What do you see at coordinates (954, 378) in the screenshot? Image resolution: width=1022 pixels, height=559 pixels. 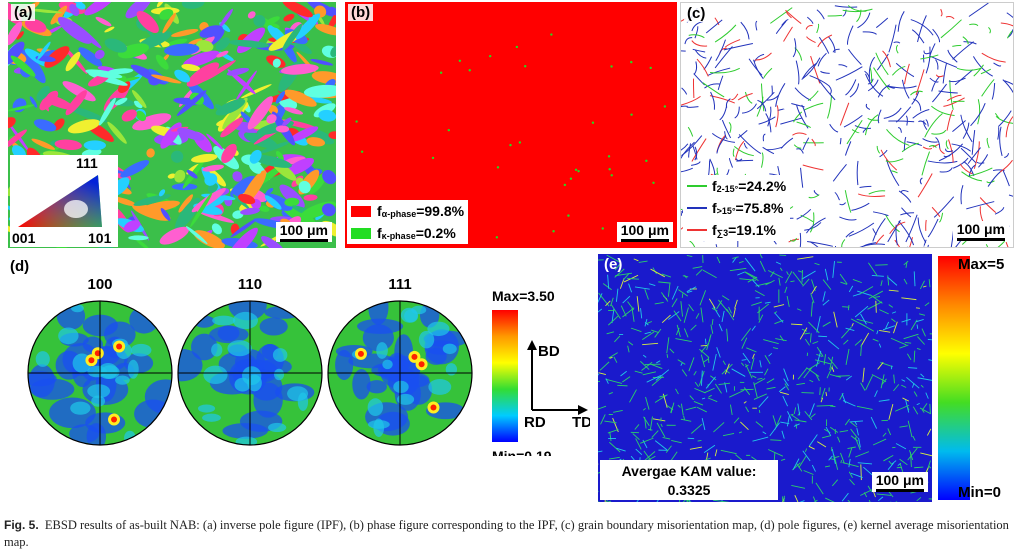 I see `kam-colorbar` at bounding box center [954, 378].